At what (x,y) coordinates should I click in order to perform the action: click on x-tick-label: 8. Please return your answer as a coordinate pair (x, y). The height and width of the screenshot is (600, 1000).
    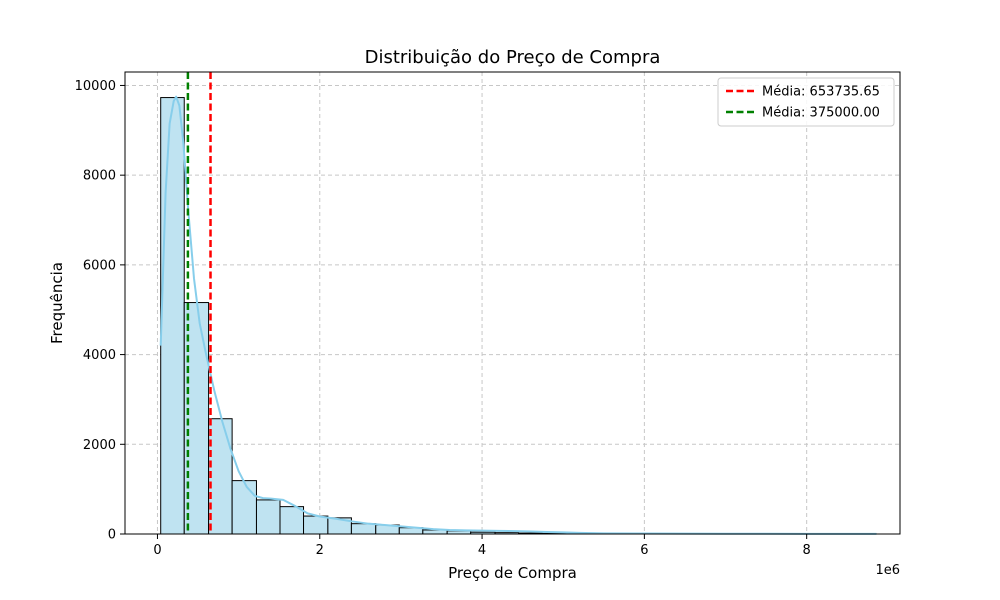
    Looking at the image, I should click on (807, 550).